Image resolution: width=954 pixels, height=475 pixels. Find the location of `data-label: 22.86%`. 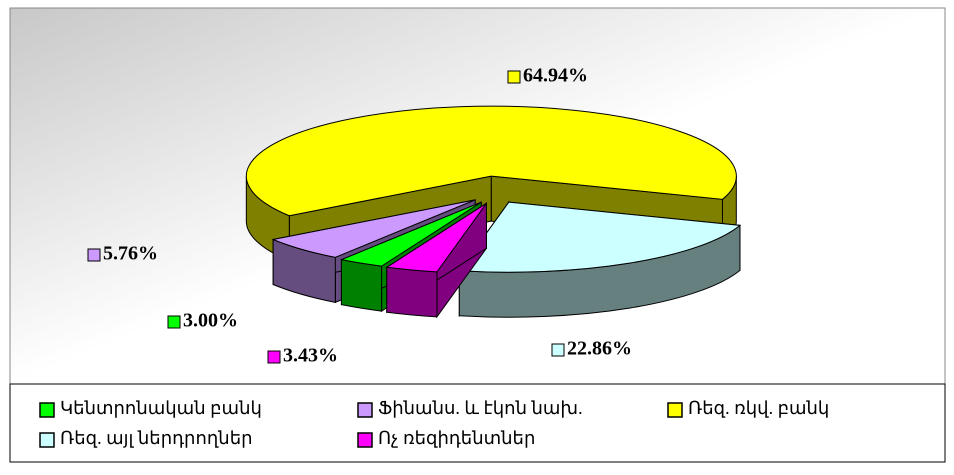

data-label: 22.86% is located at coordinates (599, 349).